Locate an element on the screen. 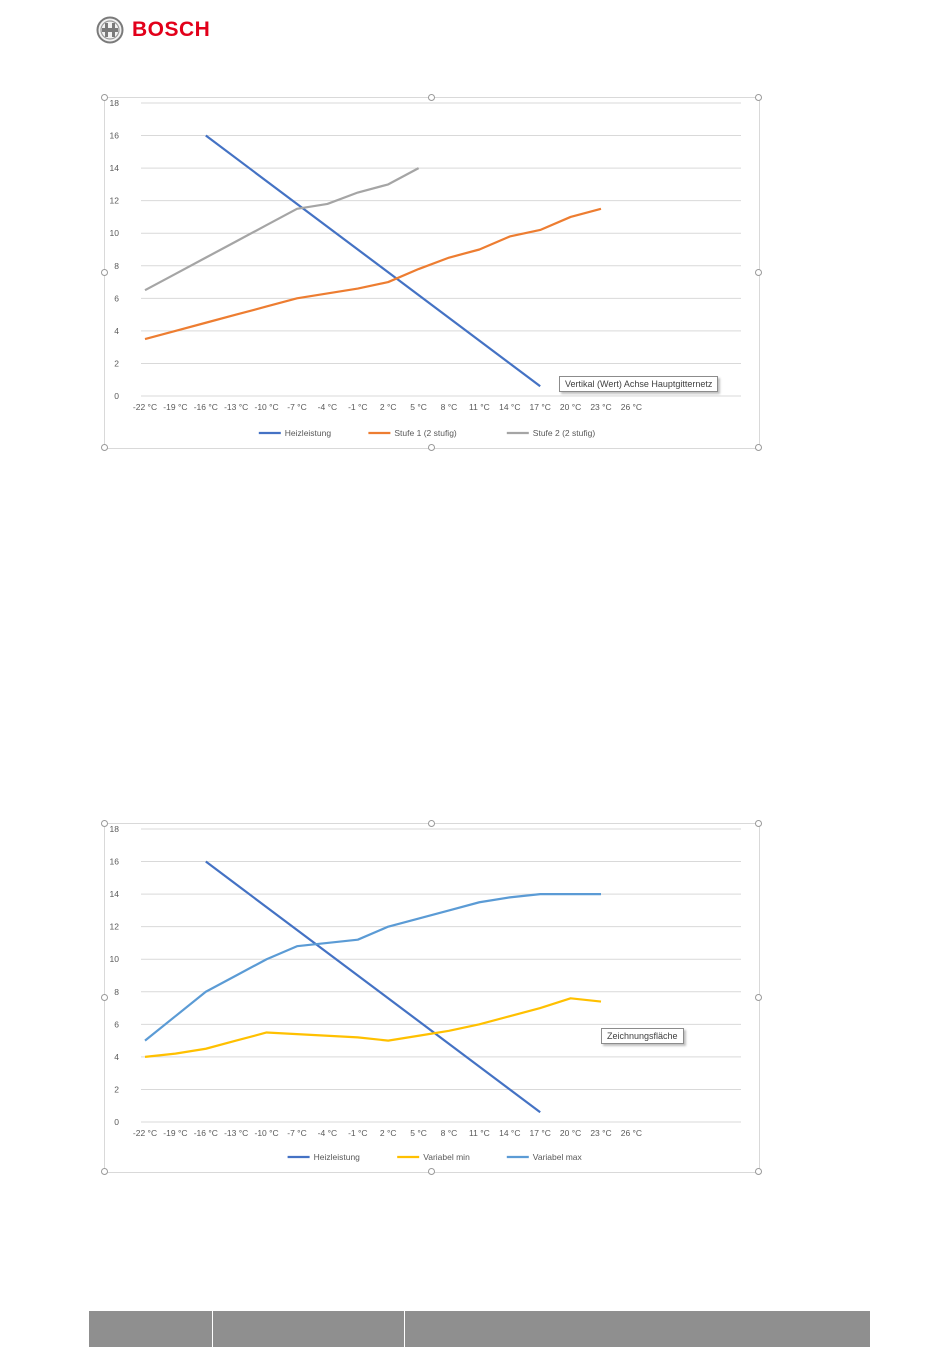  legend-label: Variabel max is located at coordinates (558, 1157).